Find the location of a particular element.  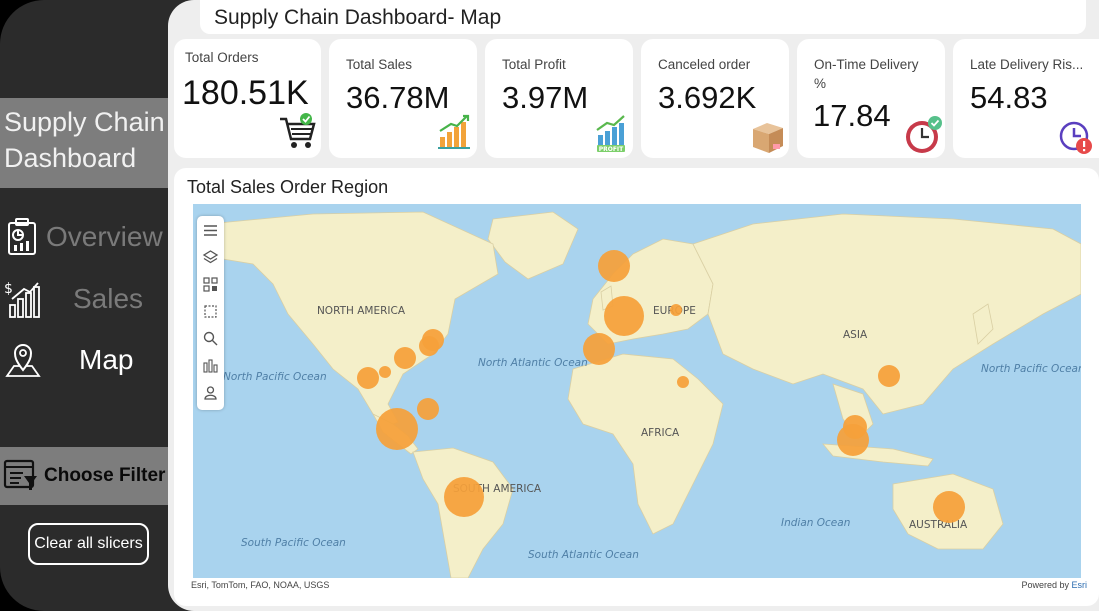

map-pin-icon is located at coordinates (23, 360).